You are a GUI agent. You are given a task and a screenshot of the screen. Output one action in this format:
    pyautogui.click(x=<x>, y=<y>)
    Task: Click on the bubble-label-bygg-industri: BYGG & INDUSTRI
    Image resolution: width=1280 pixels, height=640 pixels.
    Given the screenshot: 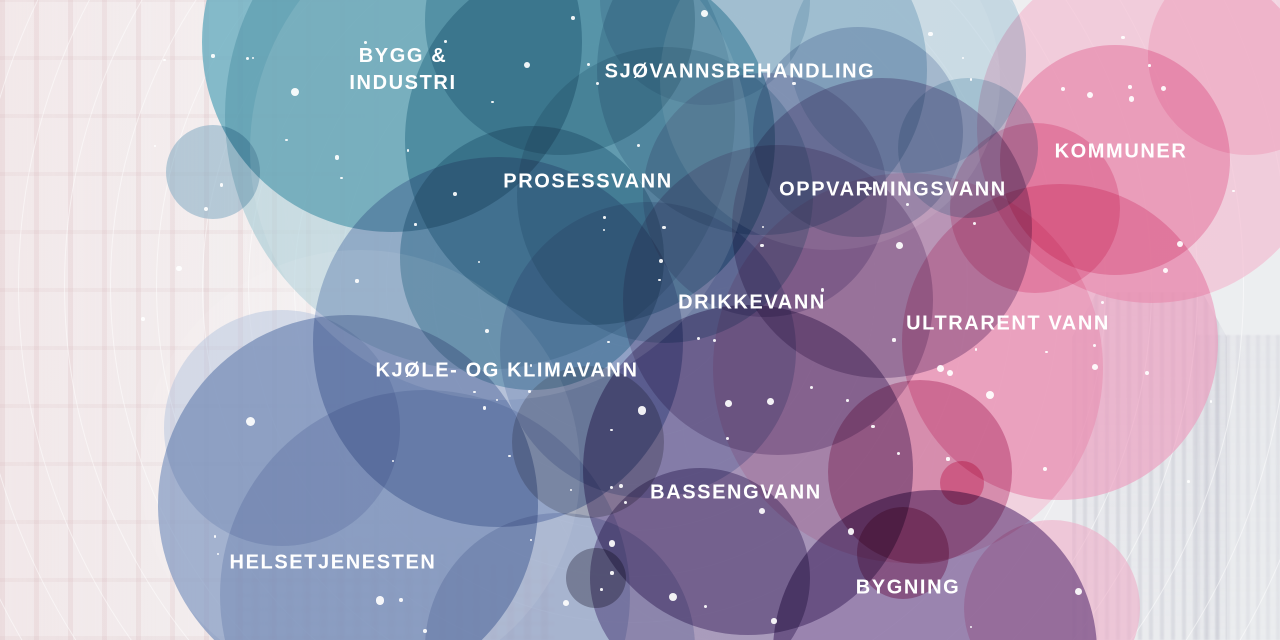 What is the action you would take?
    pyautogui.click(x=403, y=69)
    